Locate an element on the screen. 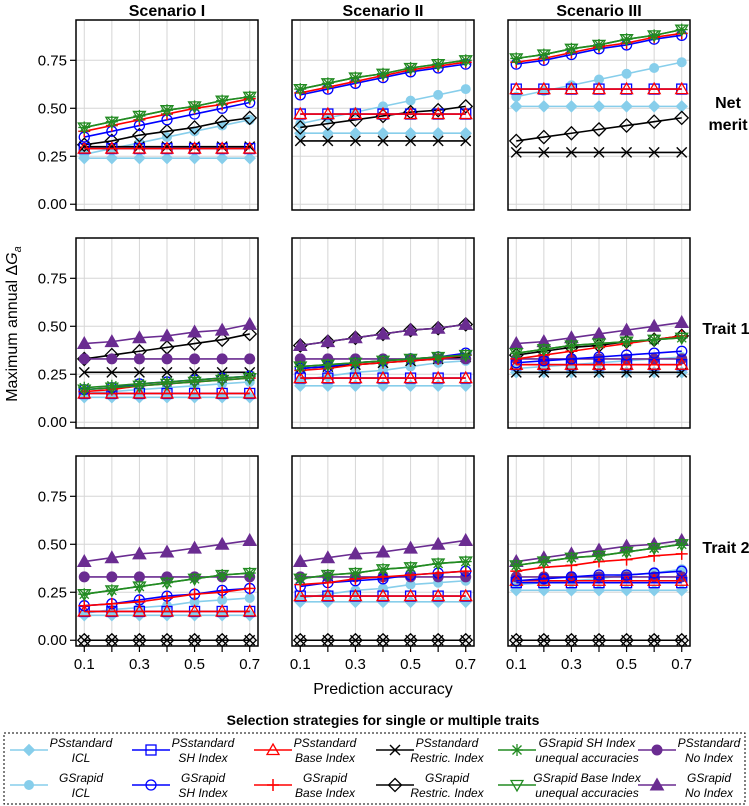  point-gs_sh is located at coordinates (626, 575).